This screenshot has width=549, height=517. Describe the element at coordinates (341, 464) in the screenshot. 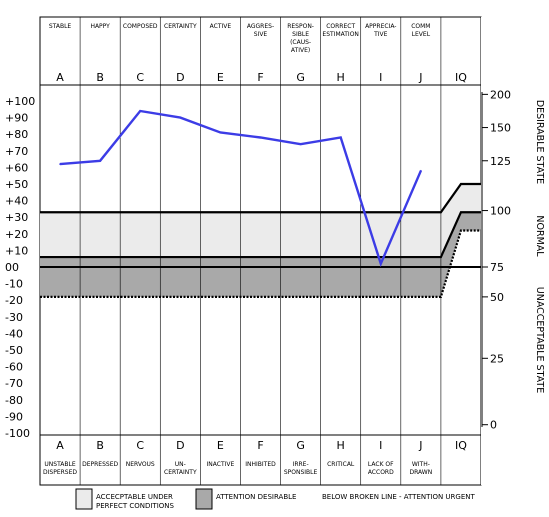

I see `bottom-trait-label: CRITICAL` at that location.